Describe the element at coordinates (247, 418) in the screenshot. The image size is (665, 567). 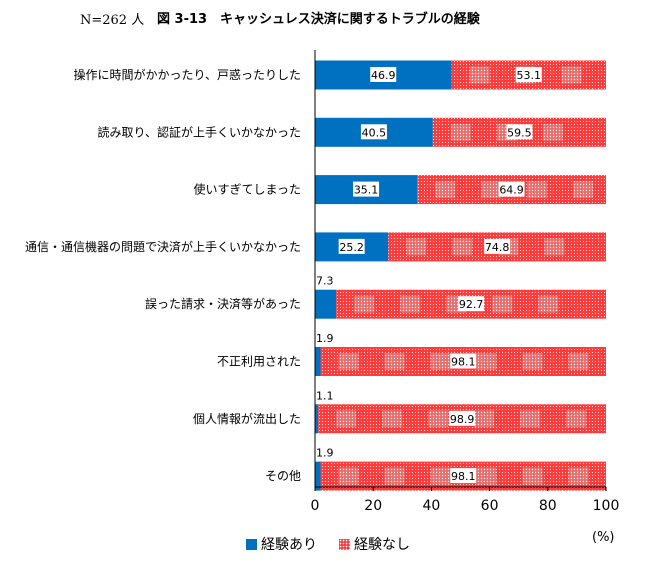
I see `category-label: 個人情報が流出した` at that location.